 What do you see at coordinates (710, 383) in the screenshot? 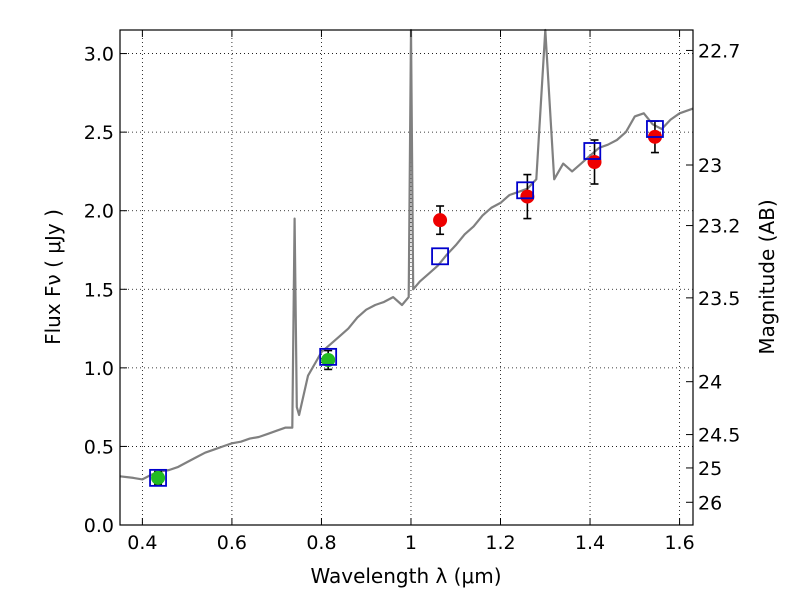
I see `right-tick-label: 24` at bounding box center [710, 383].